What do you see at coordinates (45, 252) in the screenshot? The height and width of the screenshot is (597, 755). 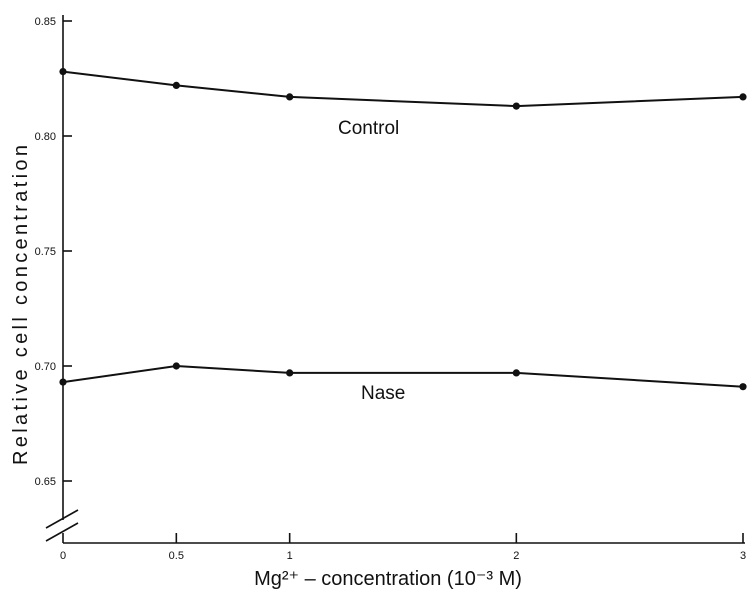 I see `y-tick-label: 0.75` at bounding box center [45, 252].